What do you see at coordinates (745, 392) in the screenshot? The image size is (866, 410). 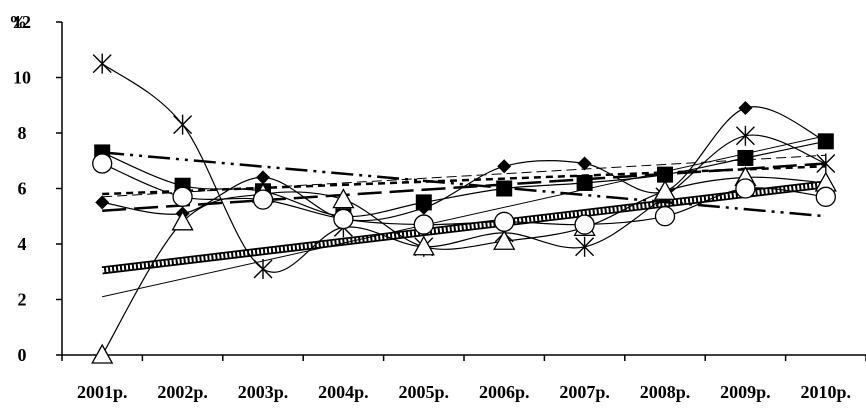 I see `x-tick-label: 2009р.` at bounding box center [745, 392].